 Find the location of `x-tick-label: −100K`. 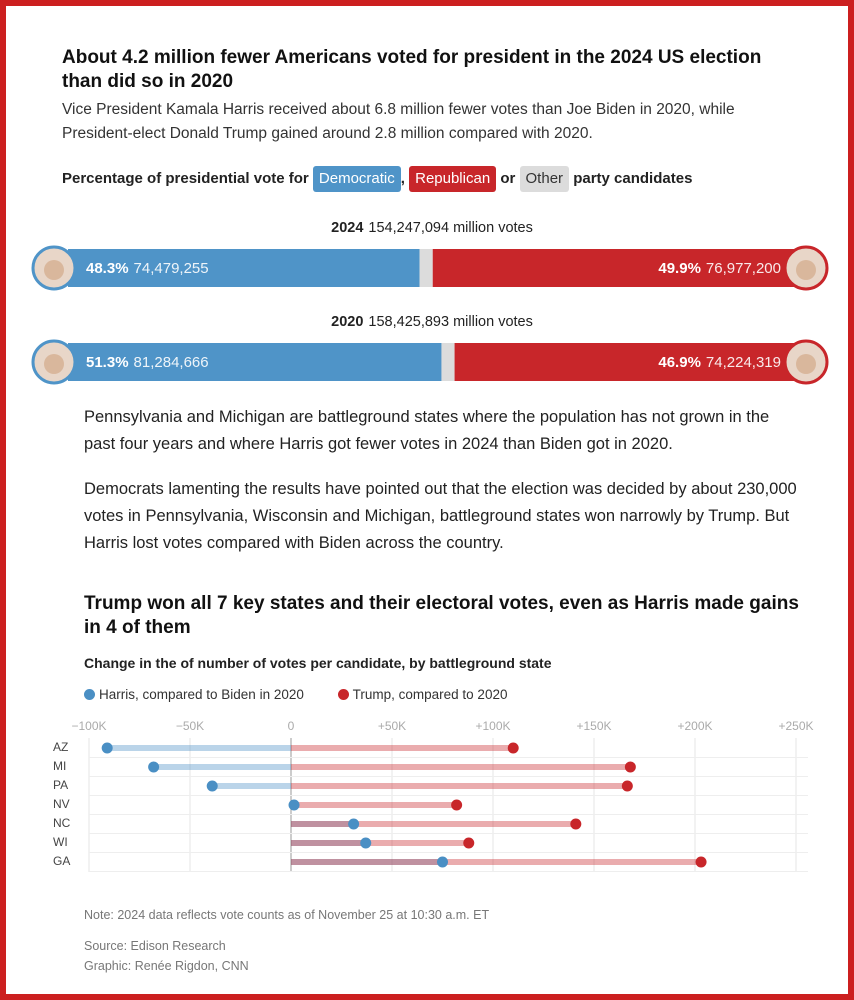

x-tick-label: −100K is located at coordinates (88, 726).